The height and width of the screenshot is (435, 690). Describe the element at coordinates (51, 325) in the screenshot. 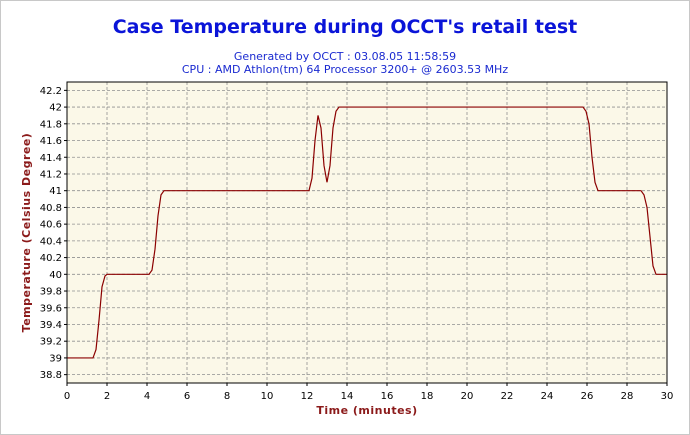

I see `y-tick-label: 39.4` at that location.